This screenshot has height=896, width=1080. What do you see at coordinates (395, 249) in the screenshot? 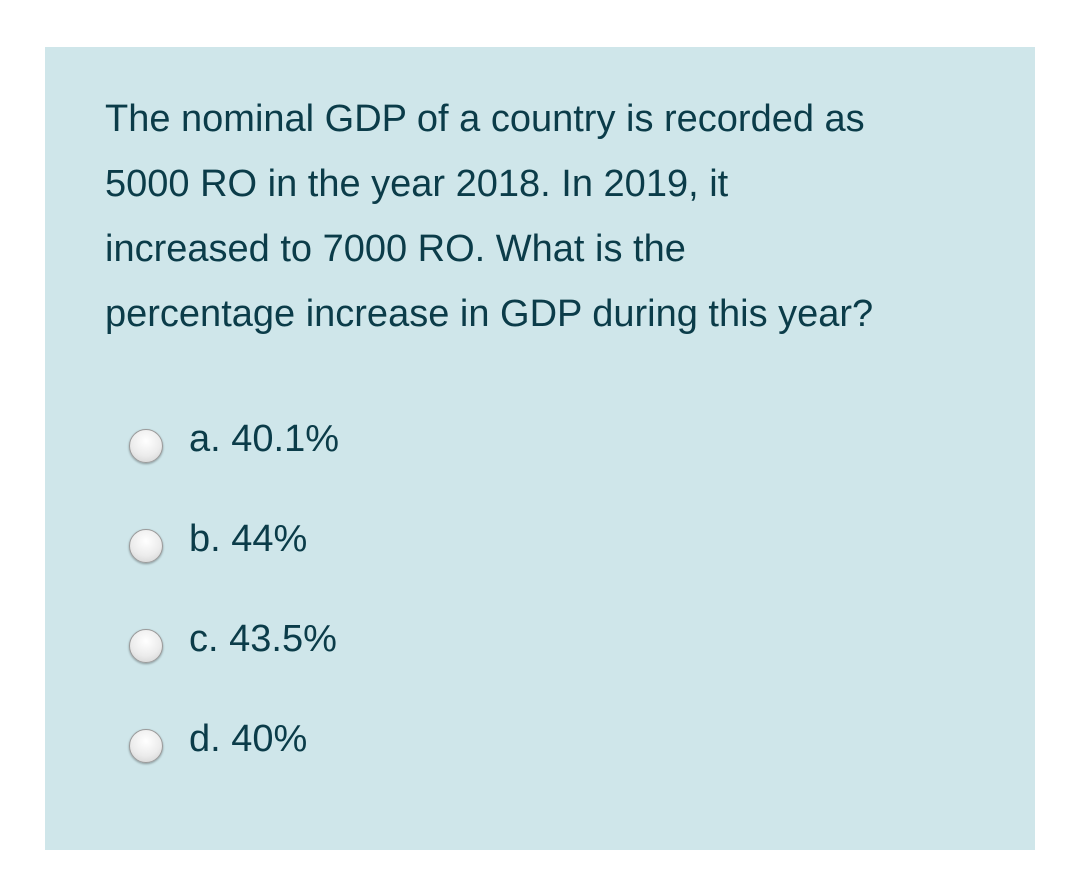
I see `question-line: increased to 7000 RO. What is the` at bounding box center [395, 249].